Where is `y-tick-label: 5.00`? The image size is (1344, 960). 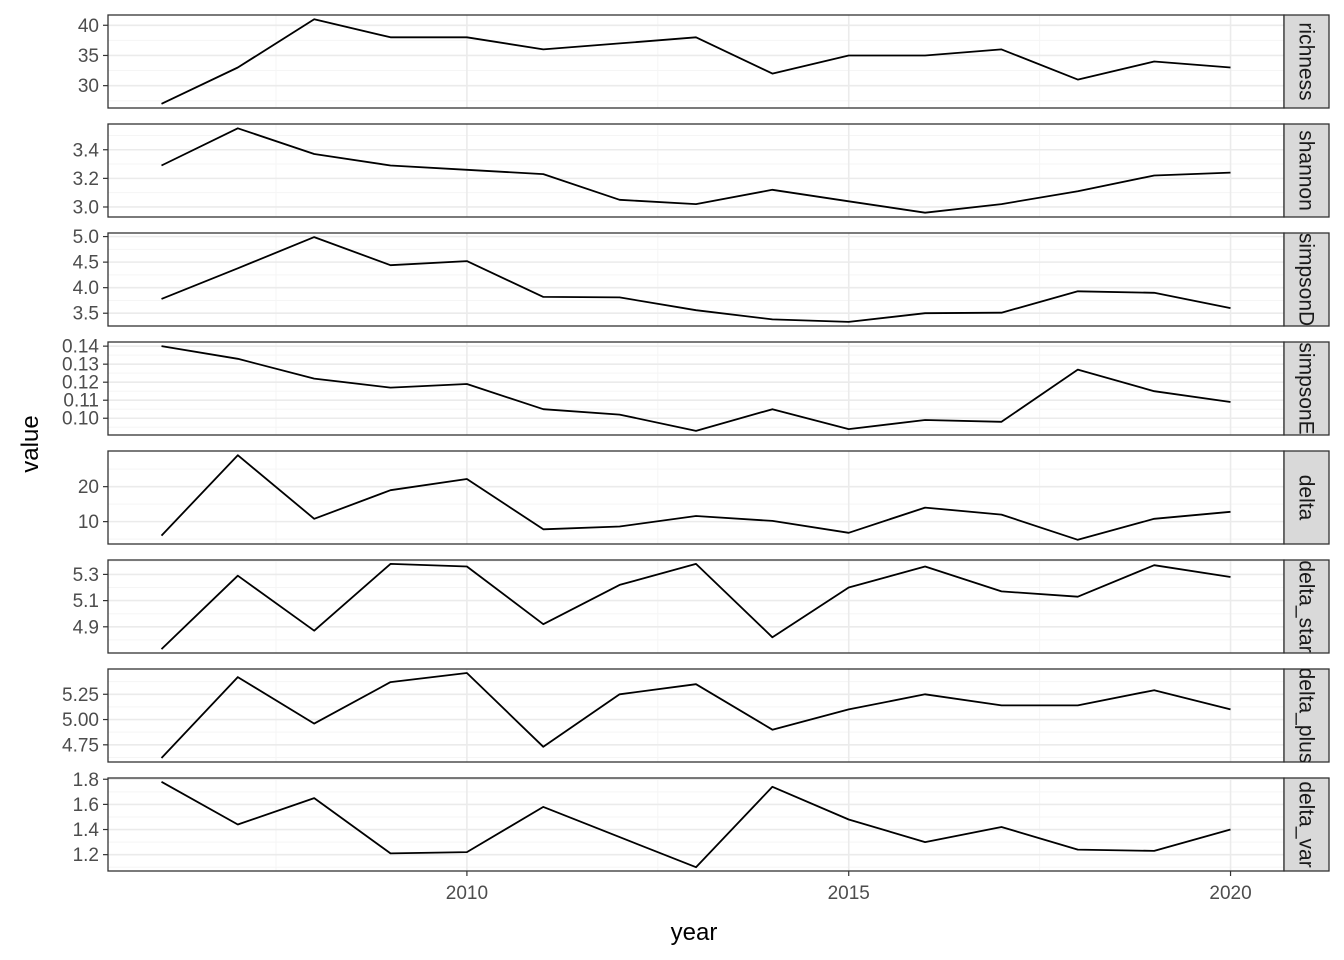
y-tick-label: 5.00 is located at coordinates (80, 720).